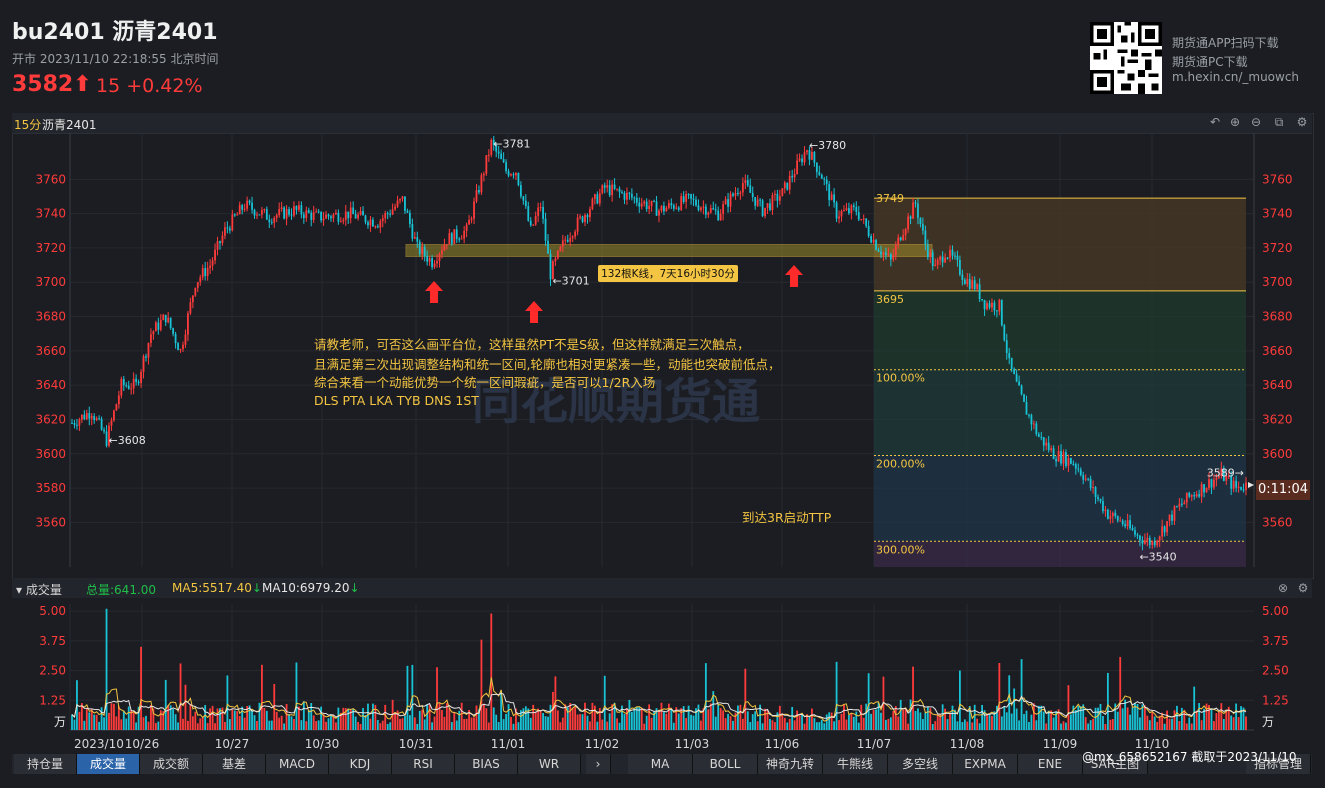 The width and height of the screenshot is (1325, 788). What do you see at coordinates (985, 764) in the screenshot?
I see `indicator-6: EXPMA` at bounding box center [985, 764].